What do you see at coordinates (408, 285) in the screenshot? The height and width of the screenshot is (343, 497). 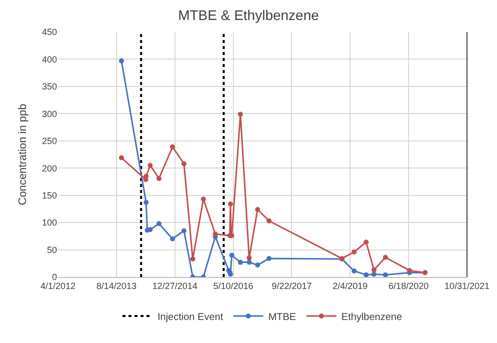 I see `x-tick-label: 6/18/2020` at bounding box center [408, 285].